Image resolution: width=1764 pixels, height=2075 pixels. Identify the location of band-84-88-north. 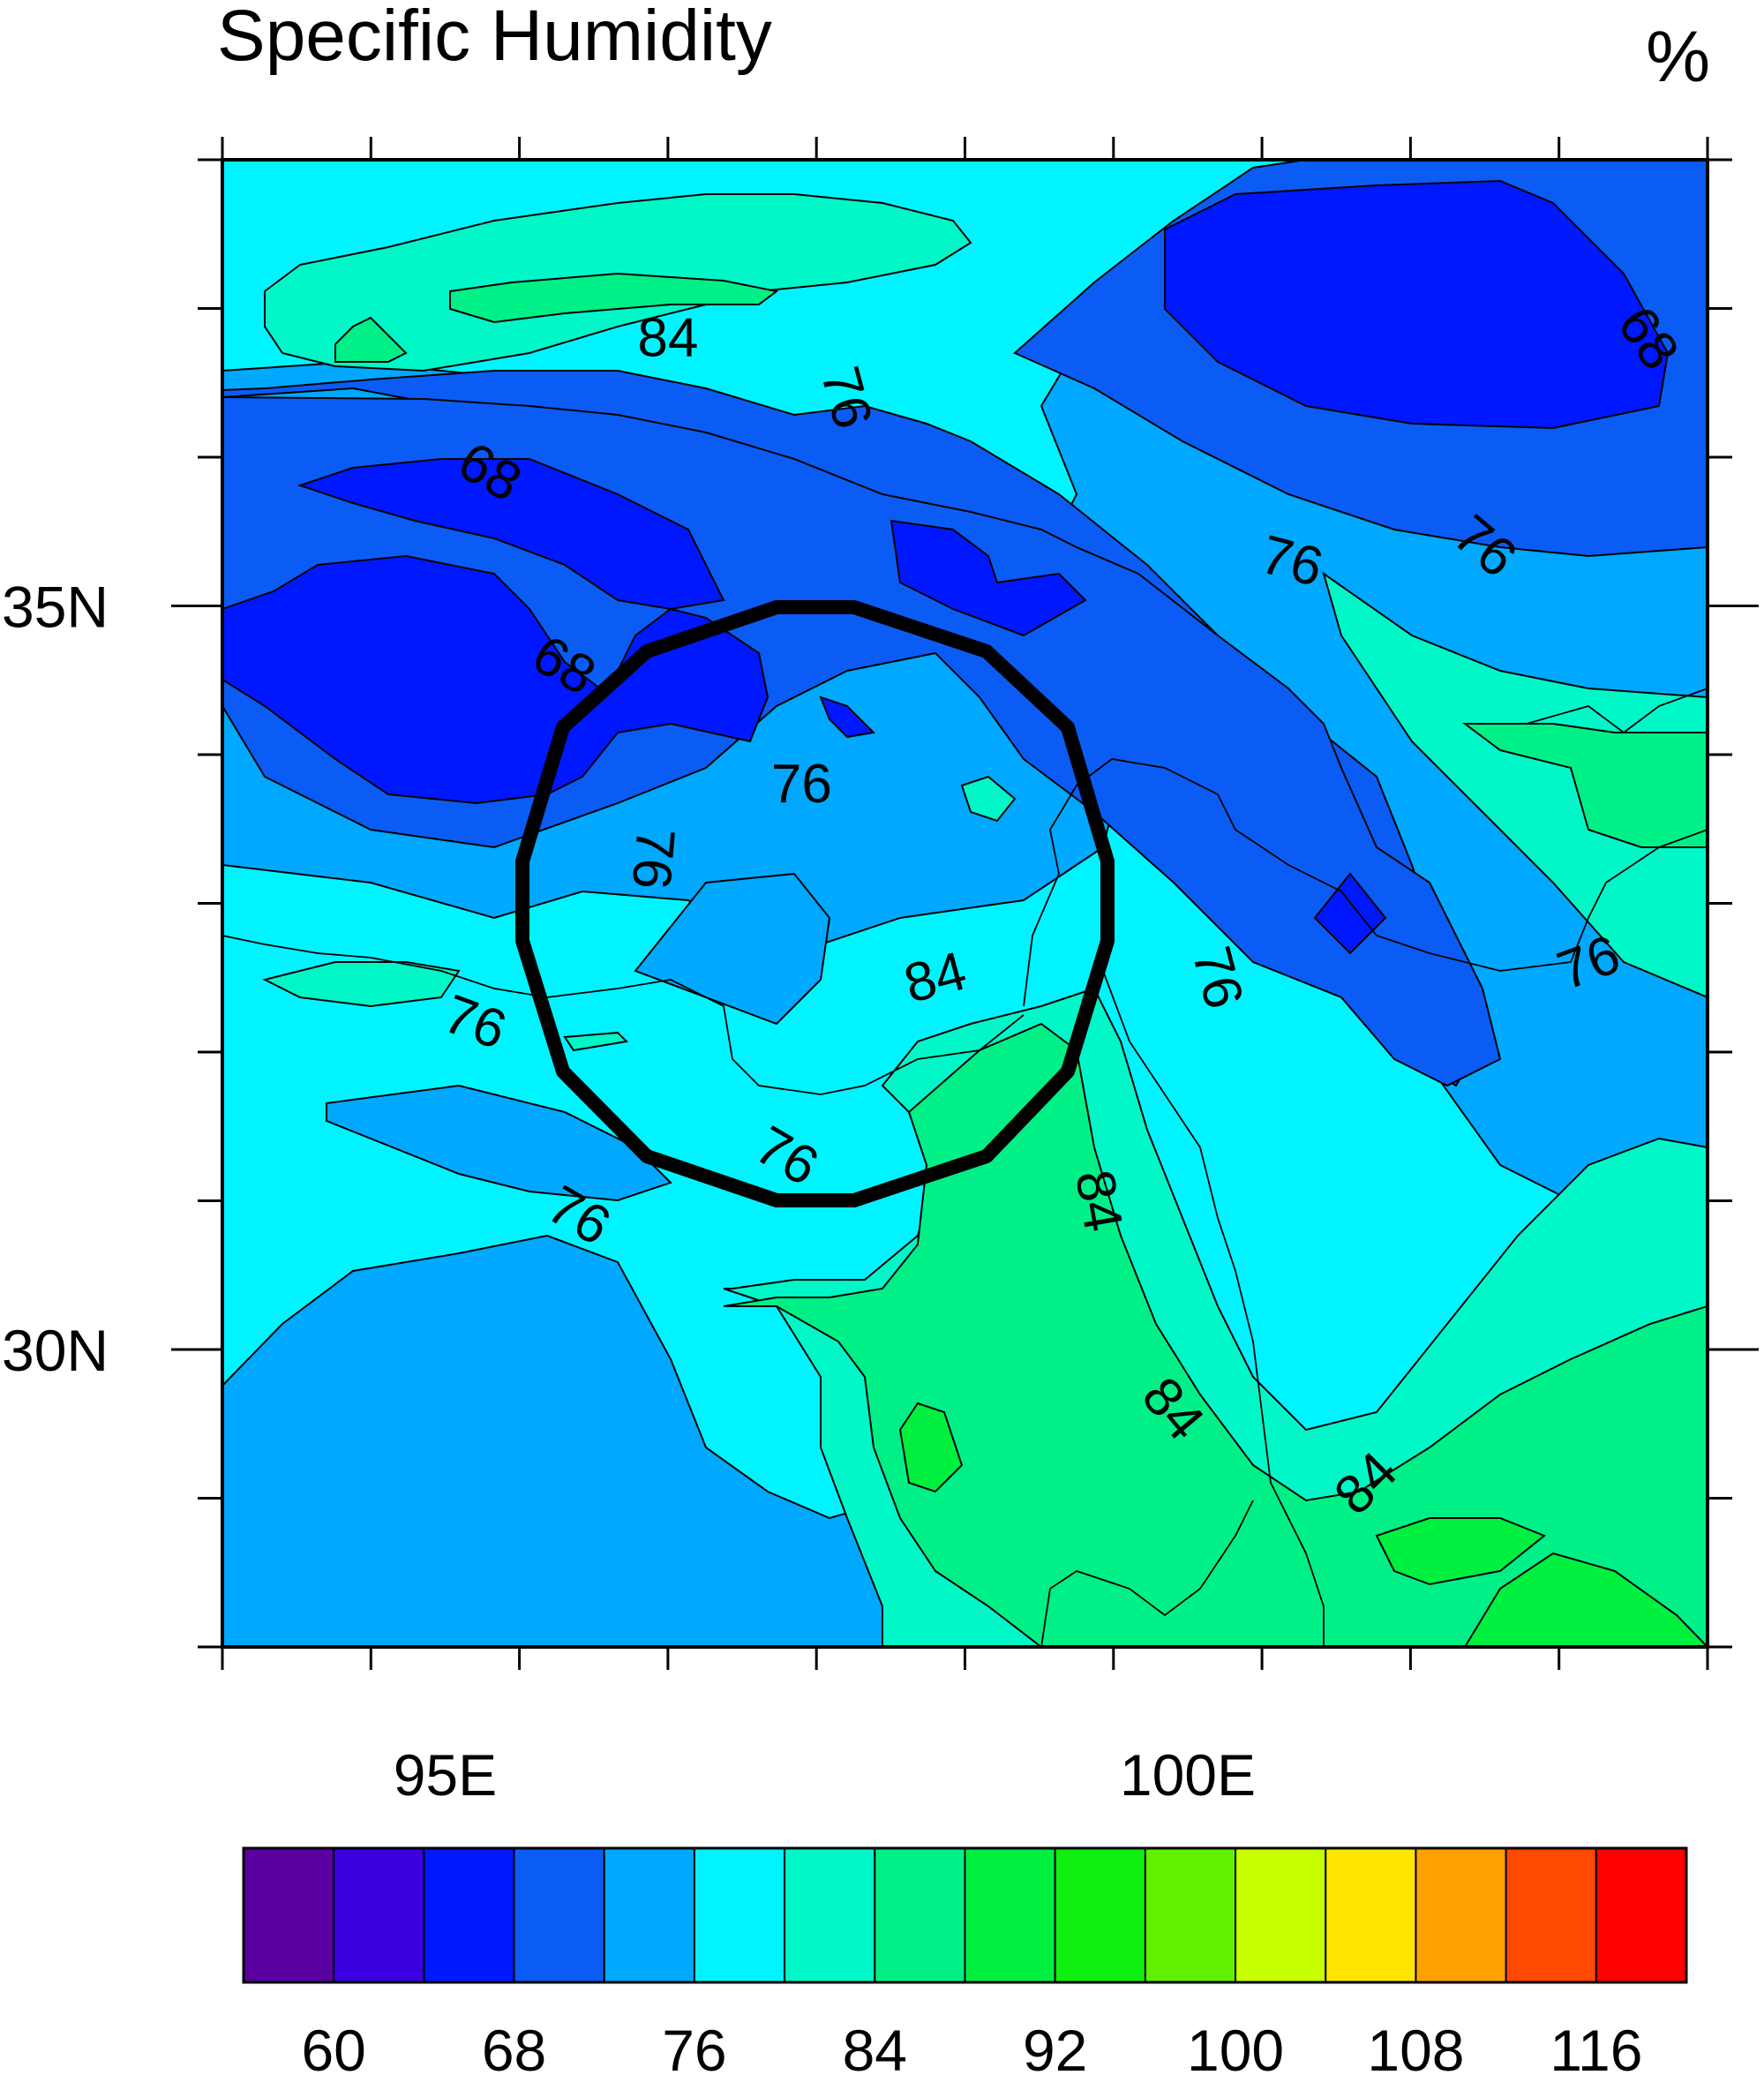
(614, 298).